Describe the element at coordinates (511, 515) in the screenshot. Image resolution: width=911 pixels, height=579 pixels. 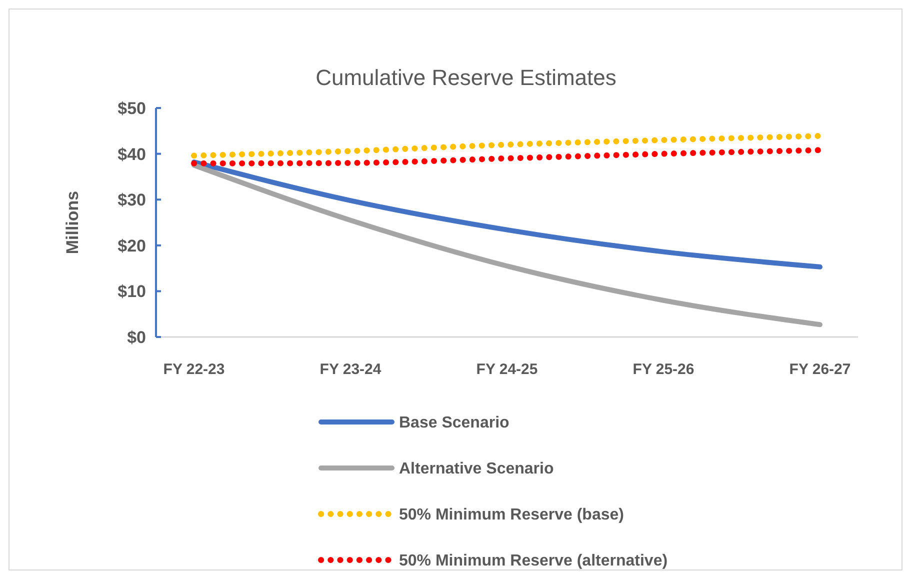
I see `legend-label: 50% Minimum Reserve (base)` at that location.